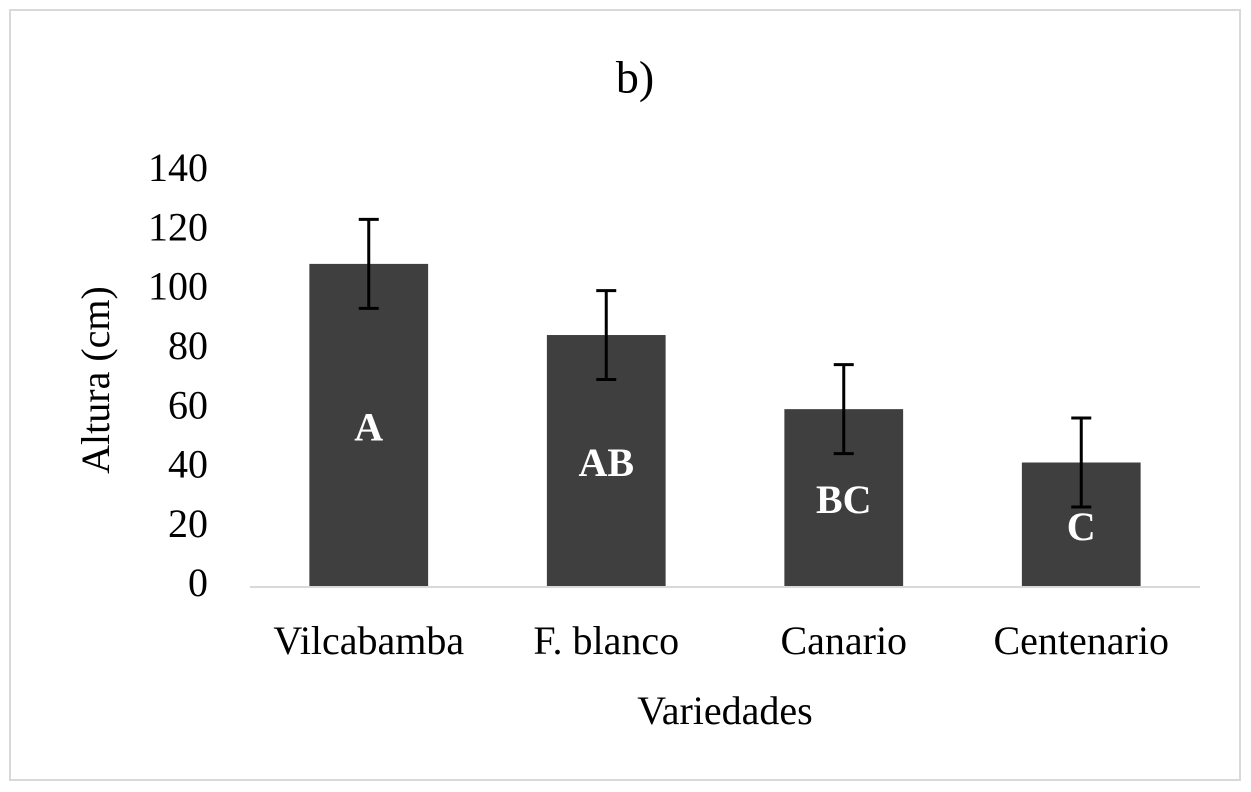 This screenshot has height=792, width=1251. Describe the element at coordinates (188, 523) in the screenshot. I see `y-tick-label: 20` at that location.